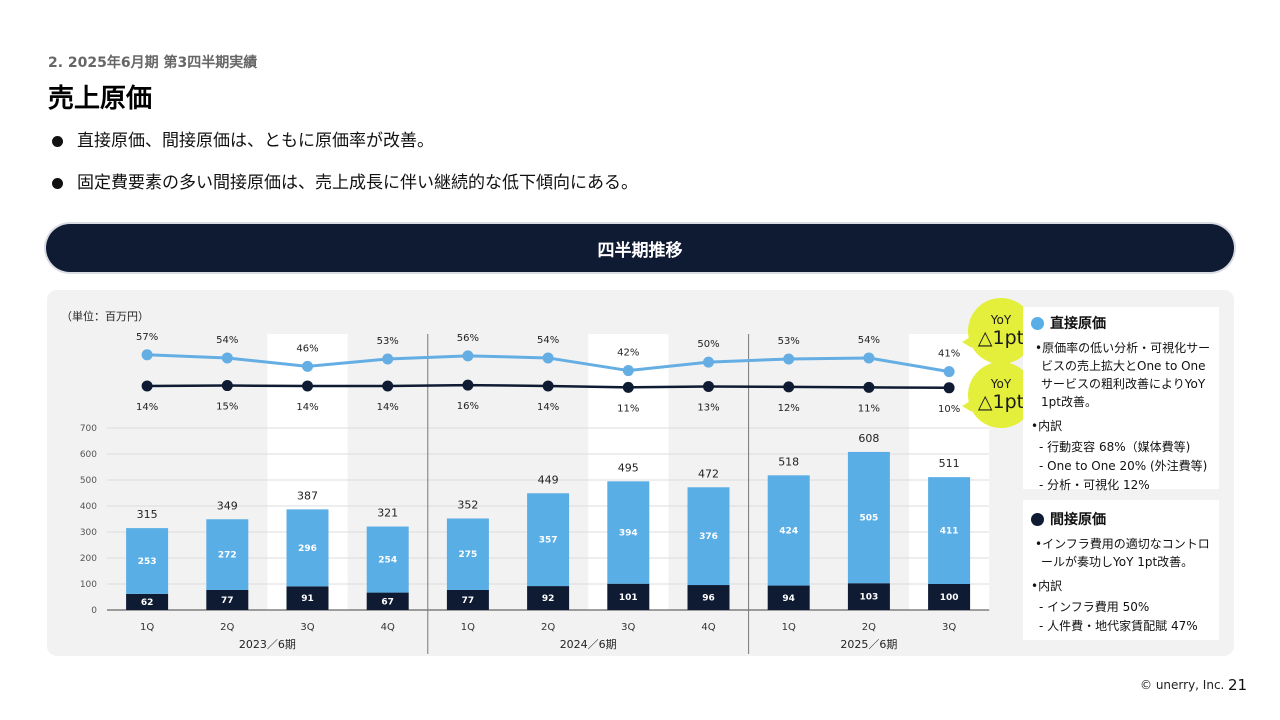 The height and width of the screenshot is (720, 1280). Describe the element at coordinates (1037, 519) in the screenshot. I see `indirect-legend-swatch-icon` at that location.